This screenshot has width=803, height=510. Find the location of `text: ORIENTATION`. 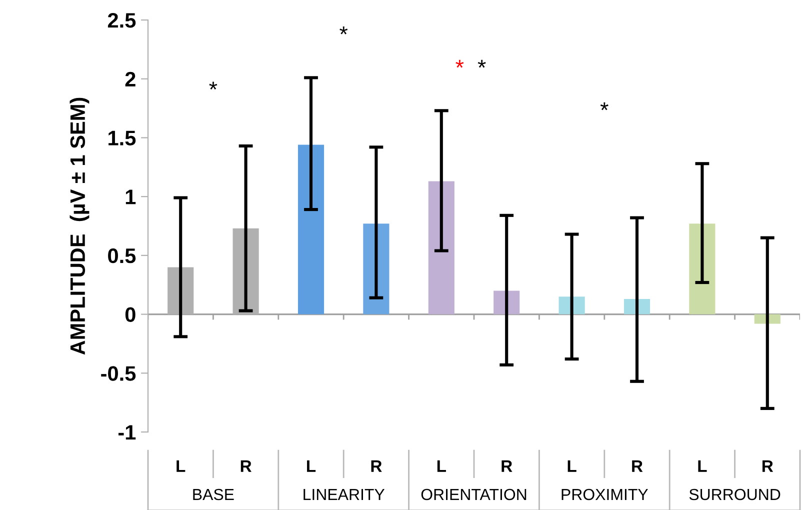

text: ORIENTATION is located at coordinates (473, 494).